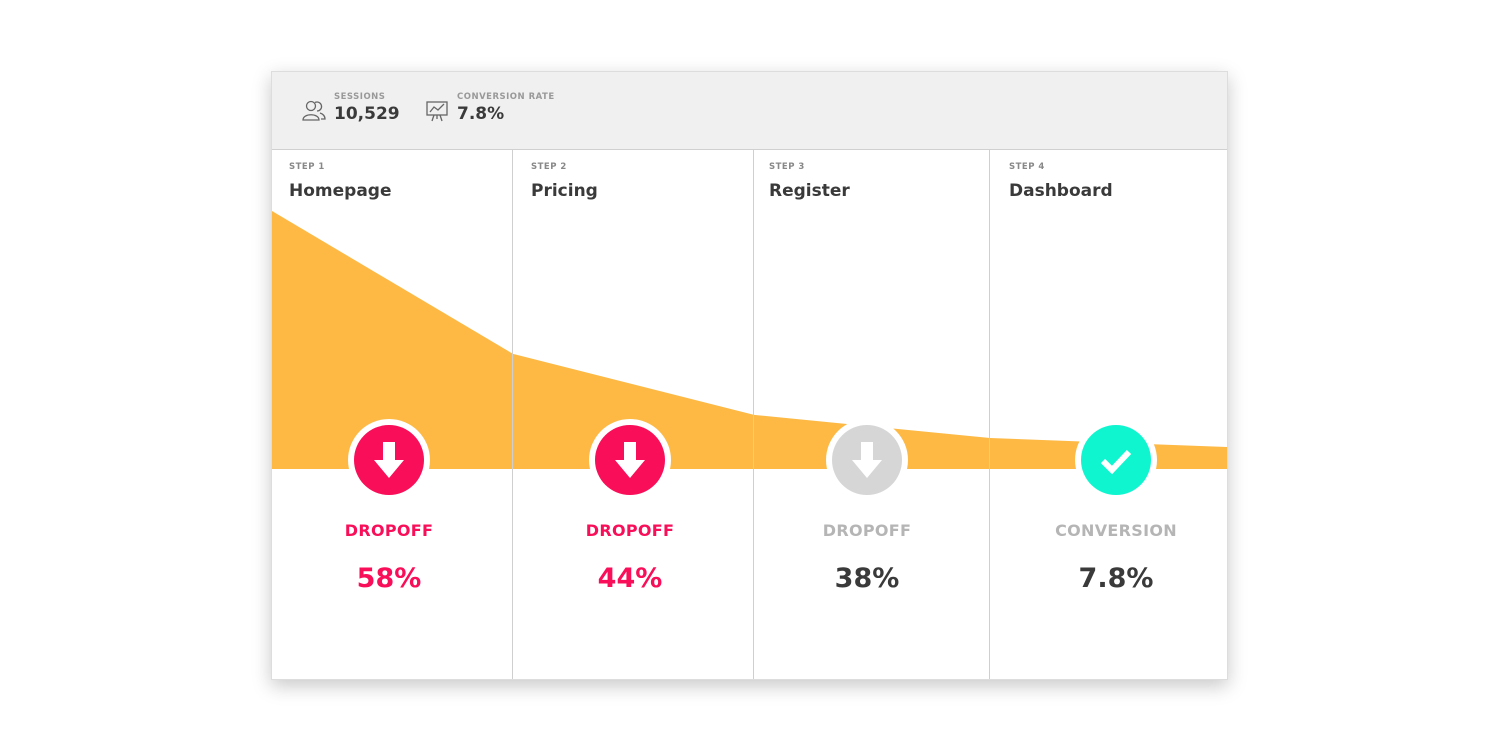 Image resolution: width=1500 pixels, height=750 pixels. Describe the element at coordinates (549, 167) in the screenshot. I see `step-number: STEP 2` at that location.